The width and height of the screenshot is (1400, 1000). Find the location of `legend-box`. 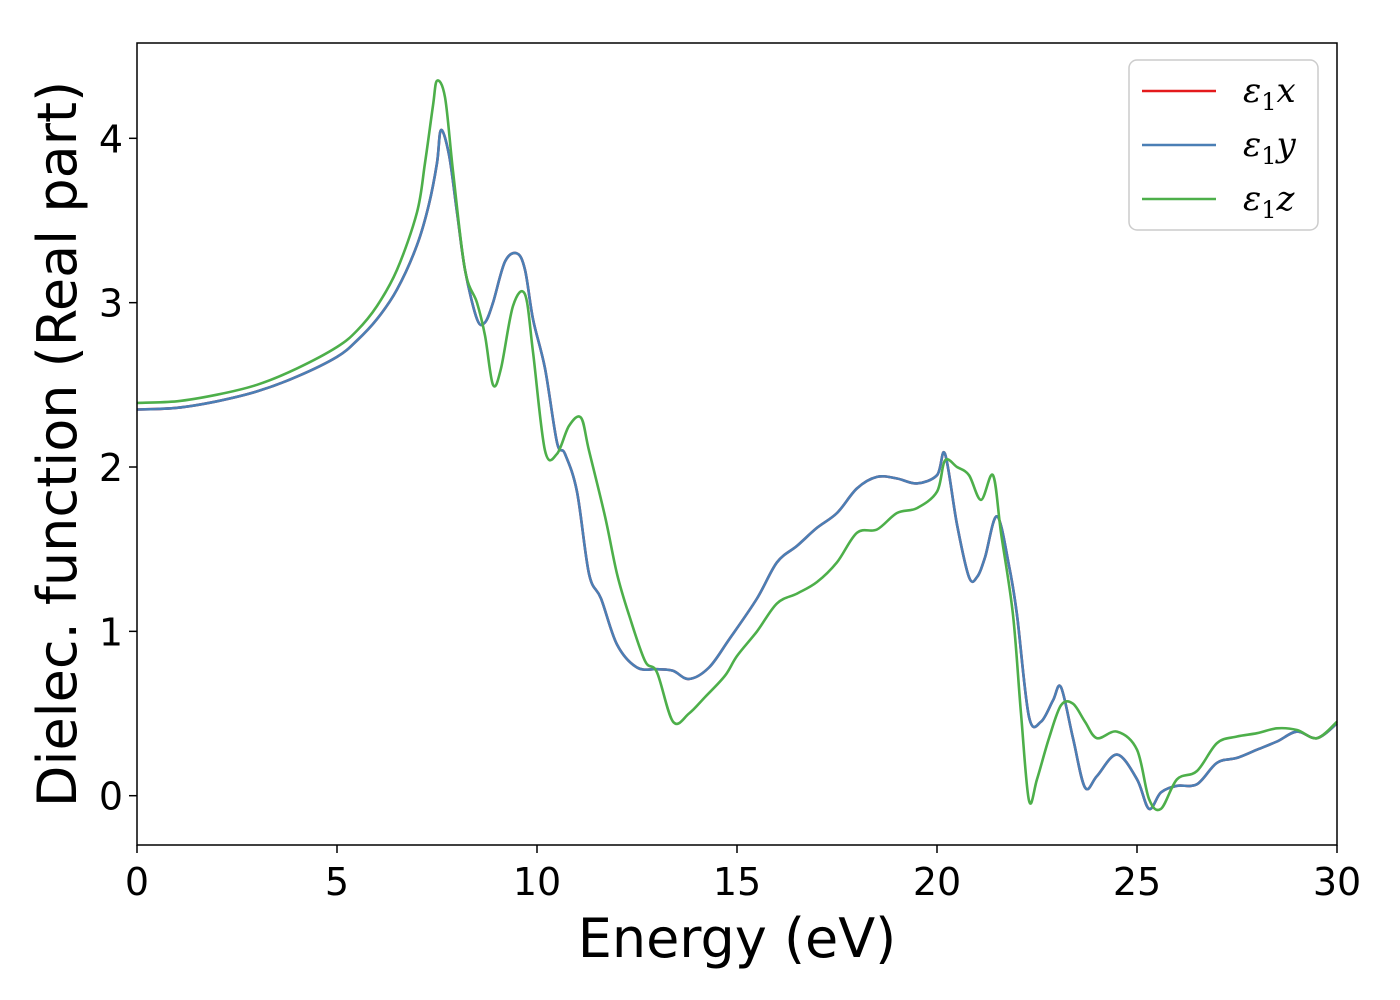

legend-box is located at coordinates (1223, 145).